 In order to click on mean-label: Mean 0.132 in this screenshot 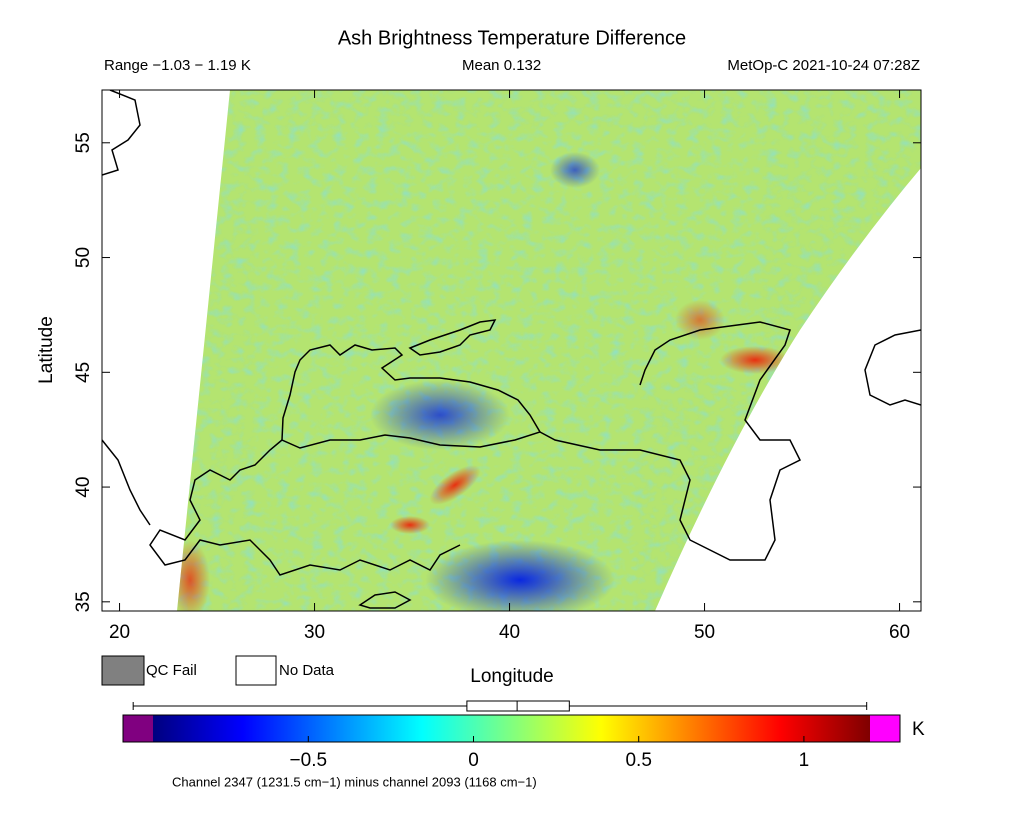, I will do `click(501, 65)`.